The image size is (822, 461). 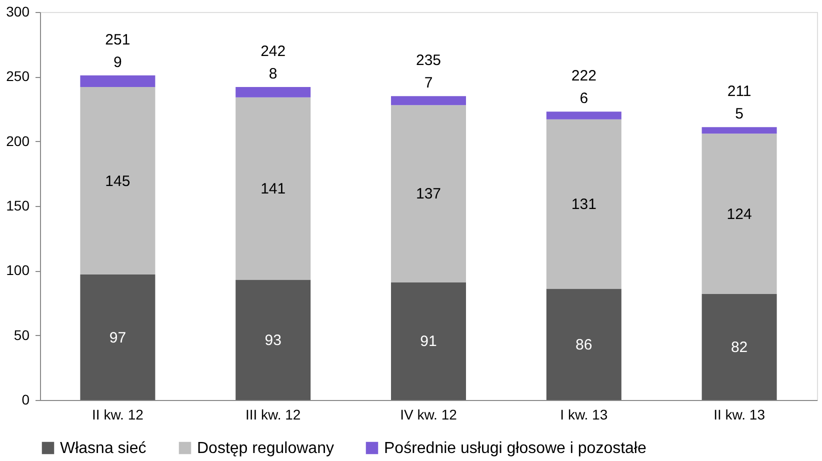 I want to click on legend-label: Własna sieć, so click(x=103, y=448).